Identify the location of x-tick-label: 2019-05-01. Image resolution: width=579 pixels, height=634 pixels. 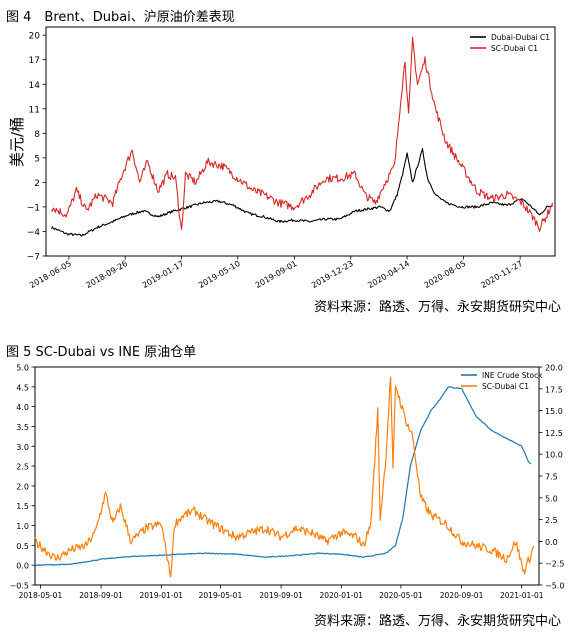
(221, 595).